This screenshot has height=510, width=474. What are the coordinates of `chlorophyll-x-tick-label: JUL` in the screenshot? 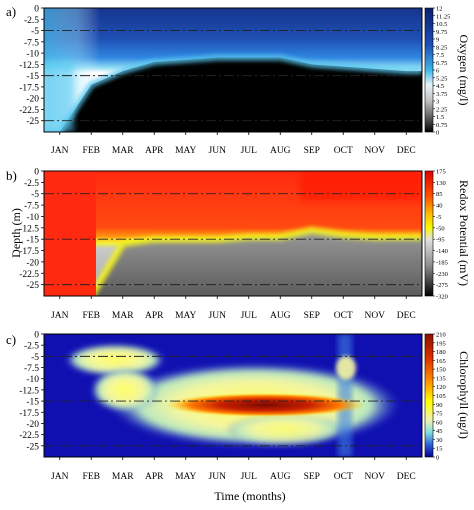 It's located at (249, 477).